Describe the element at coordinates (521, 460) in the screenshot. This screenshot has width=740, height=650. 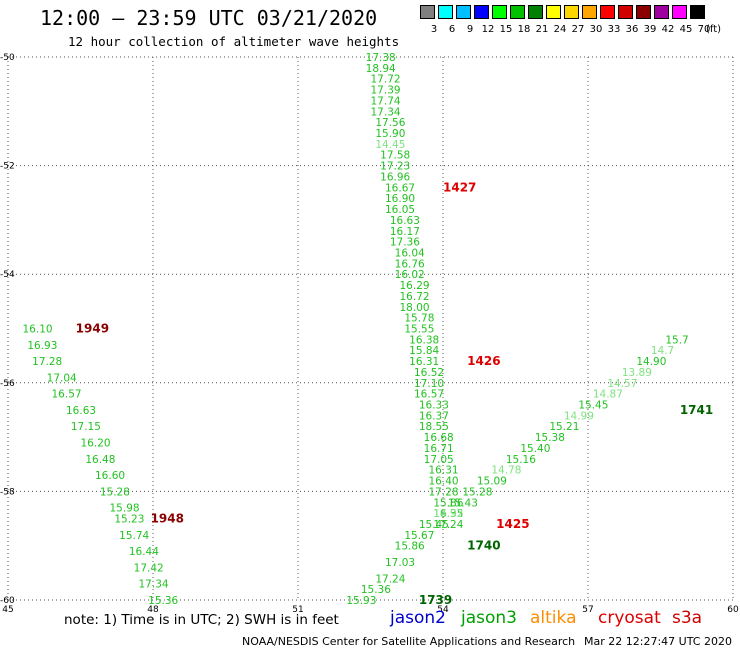
I see `wave-height-label: 15.16` at that location.